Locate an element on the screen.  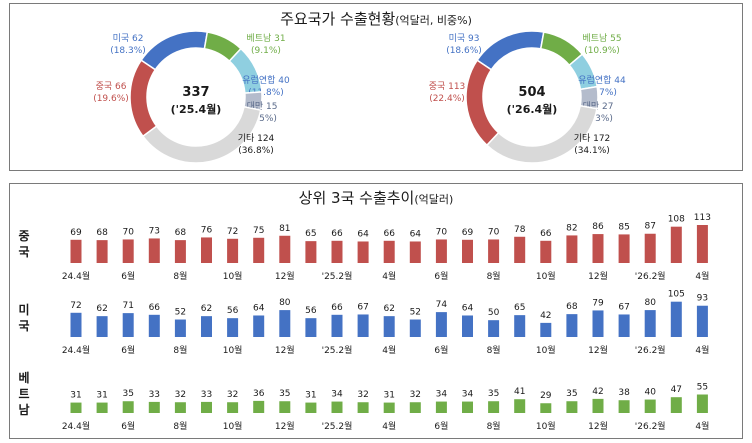
bar-value-label: 35 is located at coordinates (127, 394).